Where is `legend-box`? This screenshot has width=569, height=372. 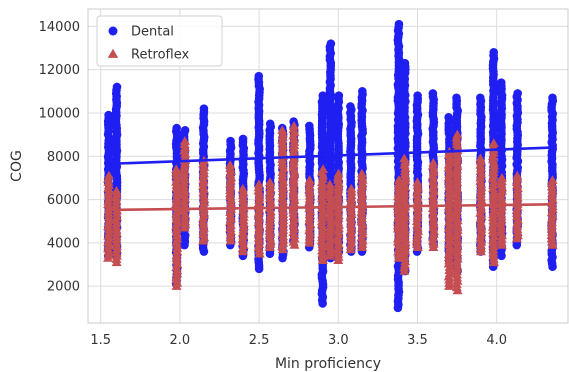 legend-box is located at coordinates (159, 41).